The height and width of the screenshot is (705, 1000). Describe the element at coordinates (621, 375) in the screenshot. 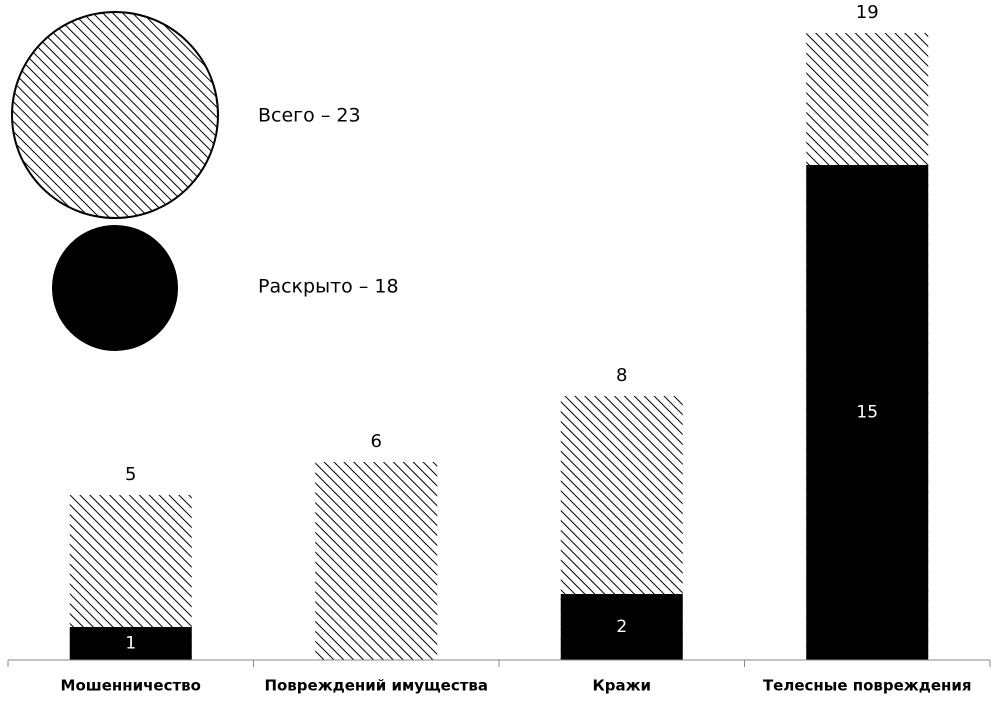

I see `value-label: 8` at that location.